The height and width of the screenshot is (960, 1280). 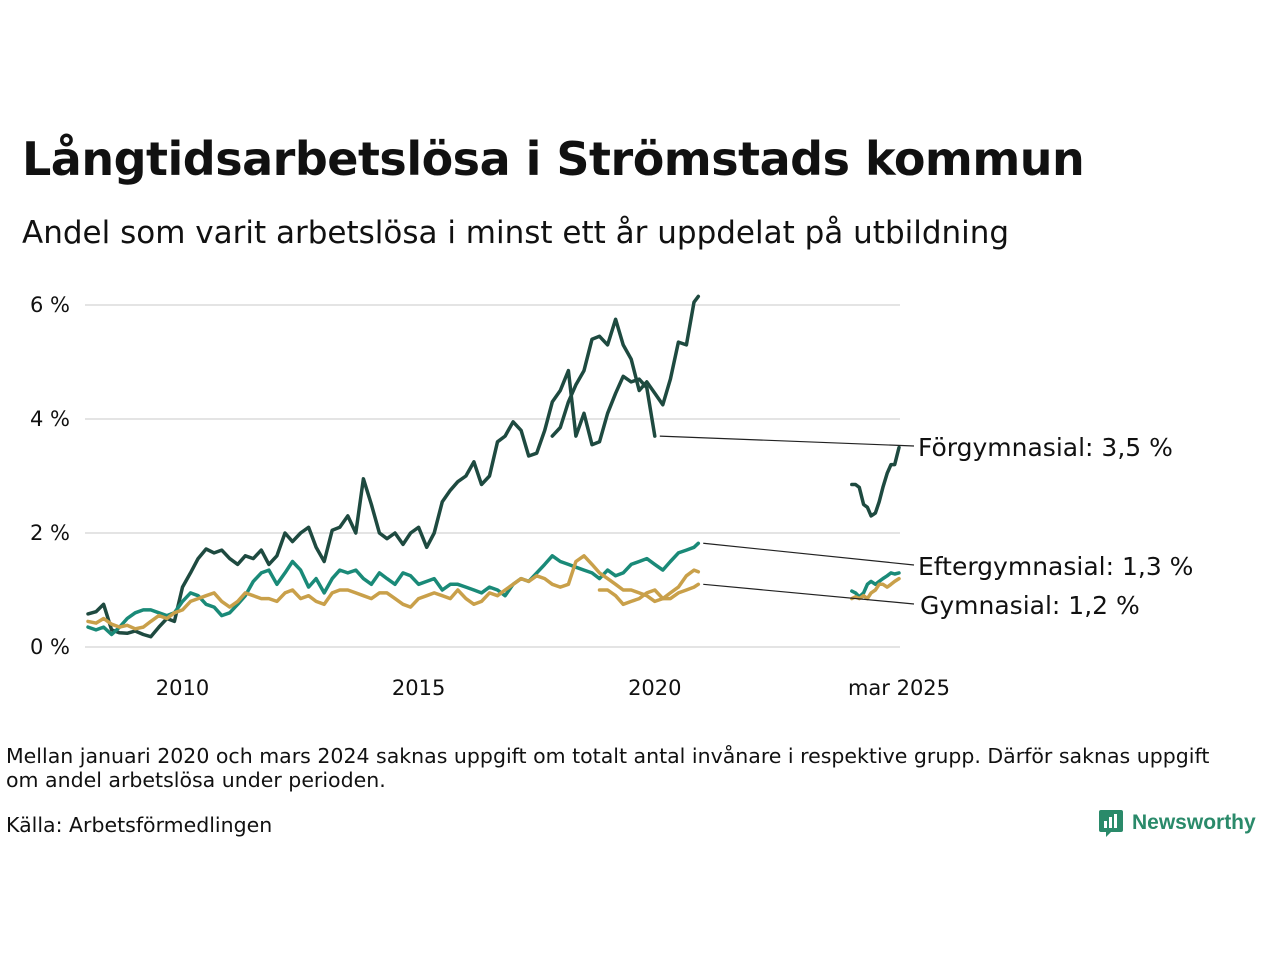 I want to click on page-title: Långtidsarbetslösa i Strömstads kommun, so click(x=553, y=159).